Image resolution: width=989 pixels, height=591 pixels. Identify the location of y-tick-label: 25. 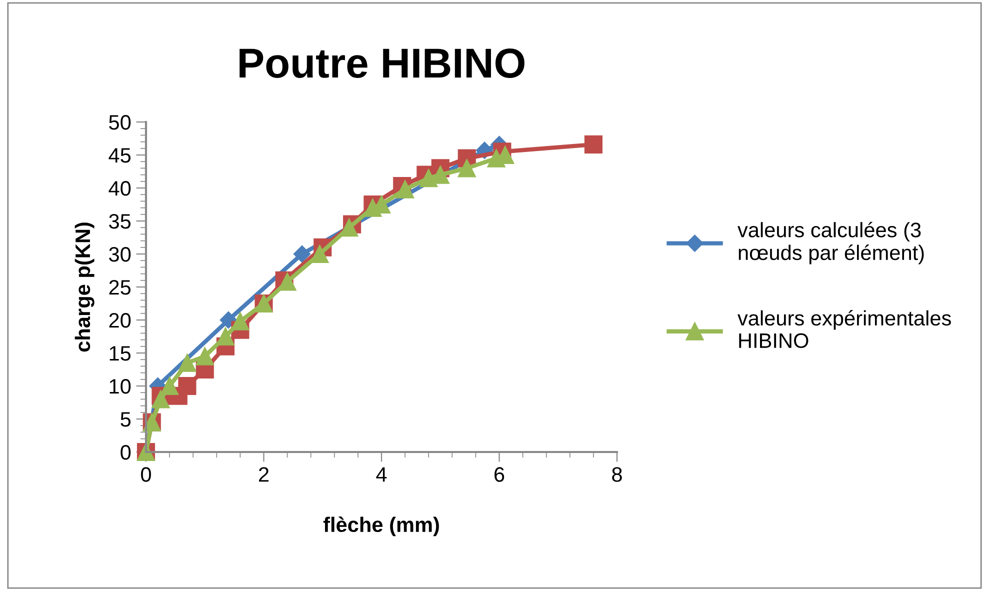
(120, 287).